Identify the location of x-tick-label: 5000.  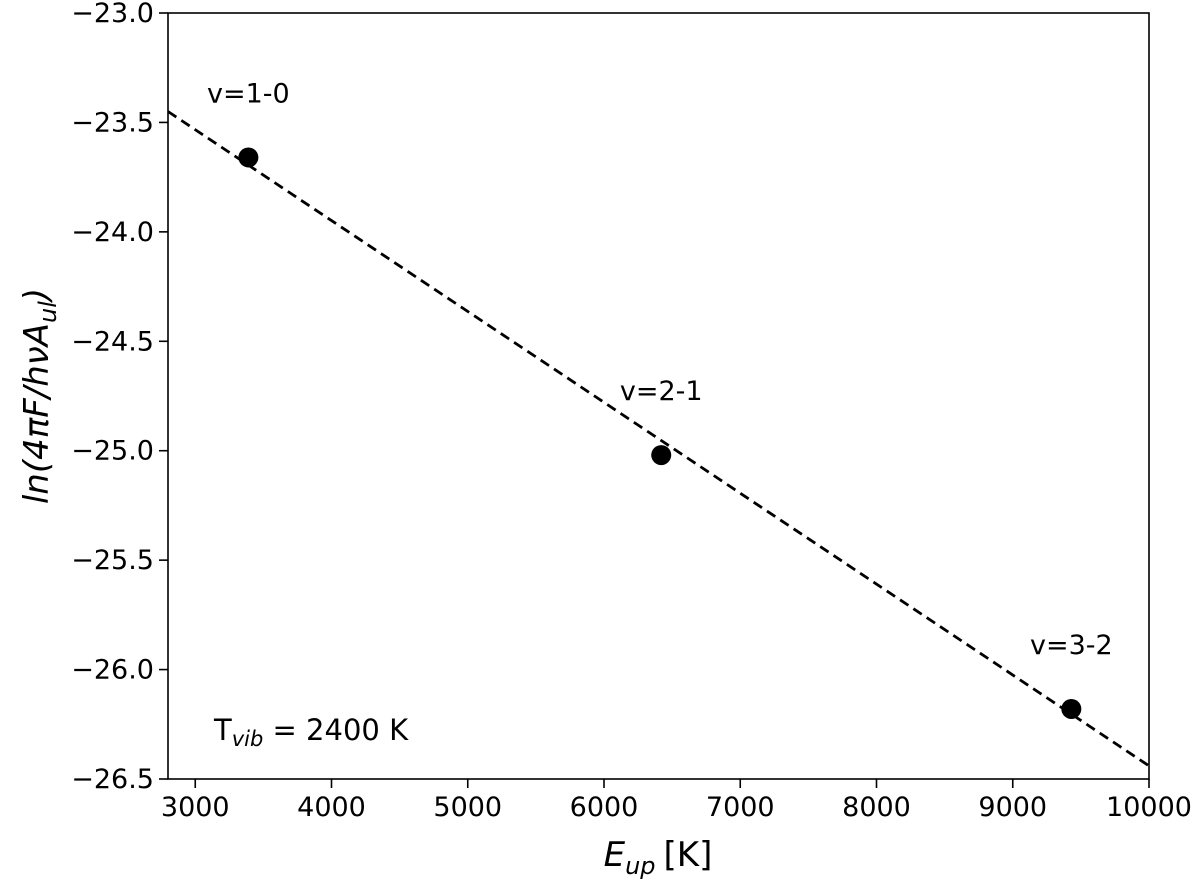
(467, 807).